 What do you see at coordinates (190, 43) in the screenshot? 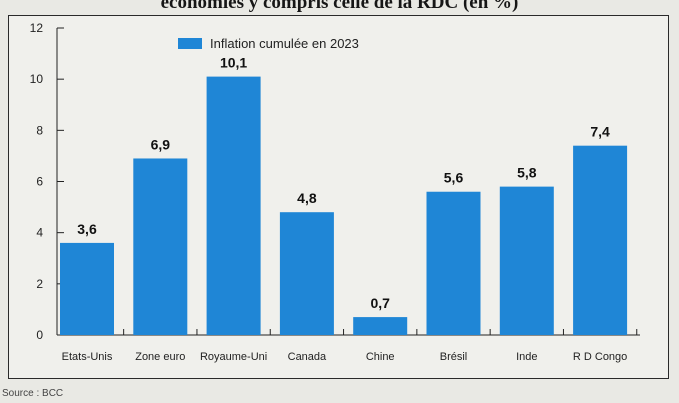
I see `legend-swatch` at bounding box center [190, 43].